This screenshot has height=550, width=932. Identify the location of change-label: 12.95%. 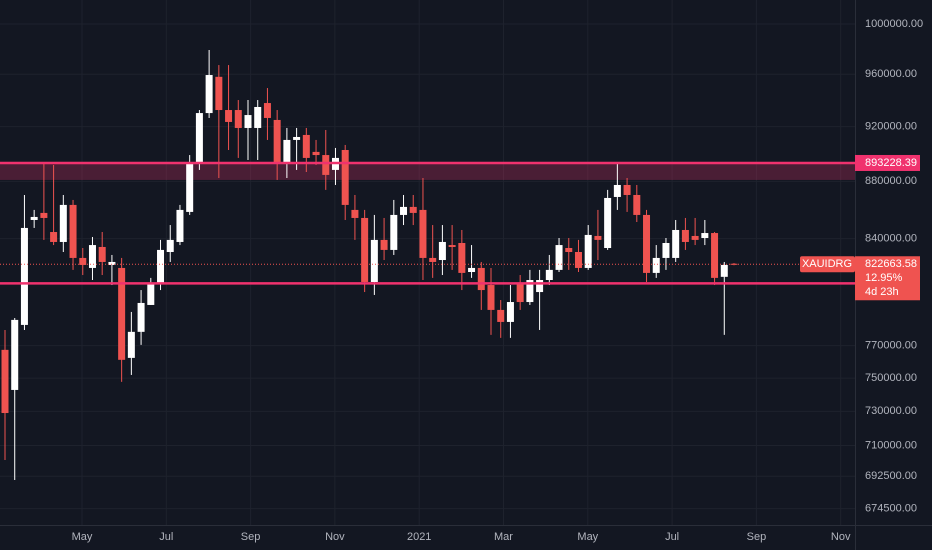
(884, 278).